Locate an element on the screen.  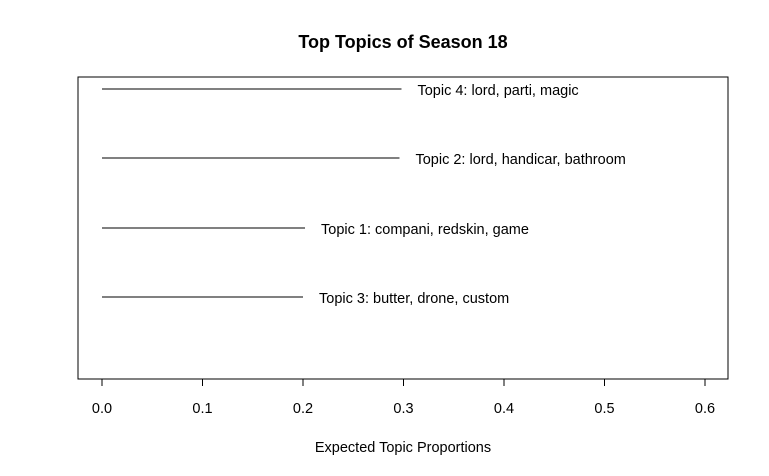
x-tick-label: 0.0 is located at coordinates (102, 409).